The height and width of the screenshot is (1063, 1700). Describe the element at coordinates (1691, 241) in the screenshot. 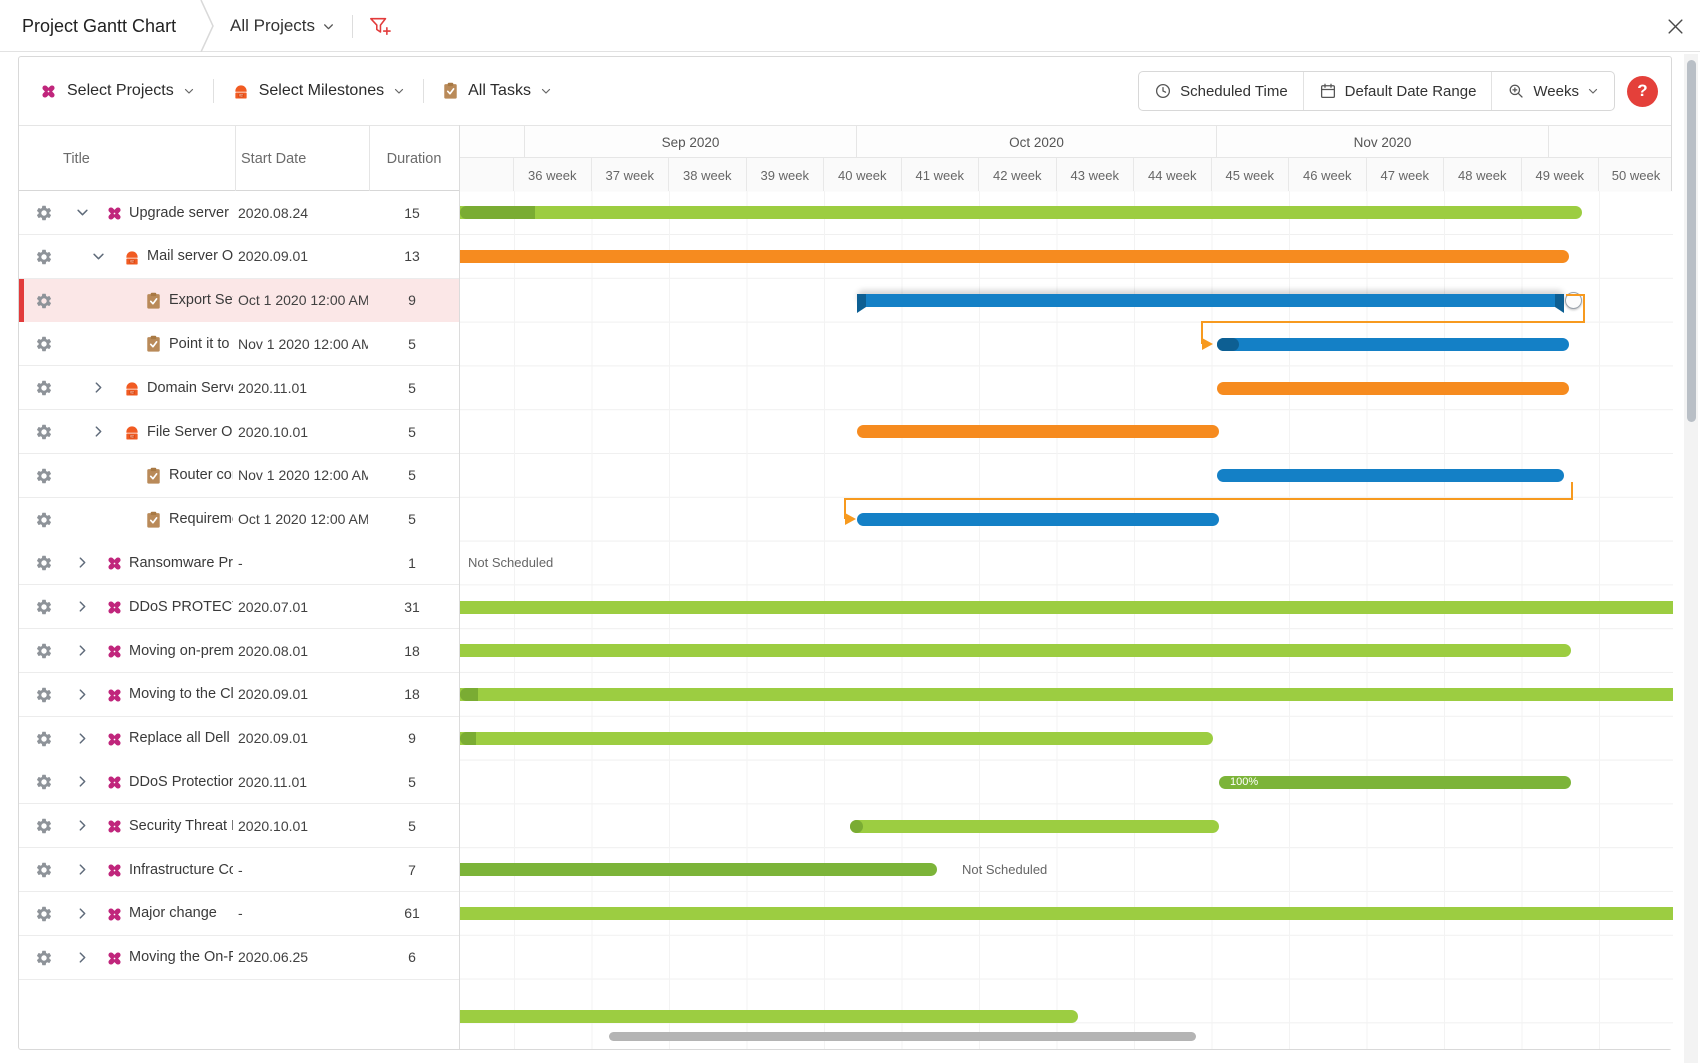

I see `vertical-scrollbar` at that location.